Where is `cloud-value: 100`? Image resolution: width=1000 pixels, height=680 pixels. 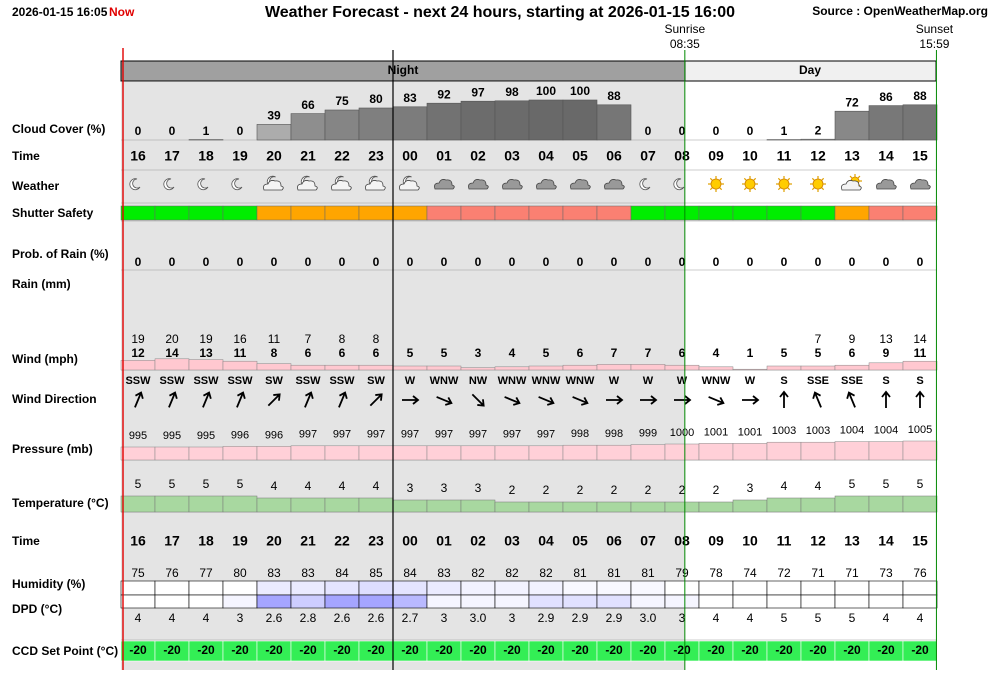
cloud-value: 100 is located at coordinates (546, 91).